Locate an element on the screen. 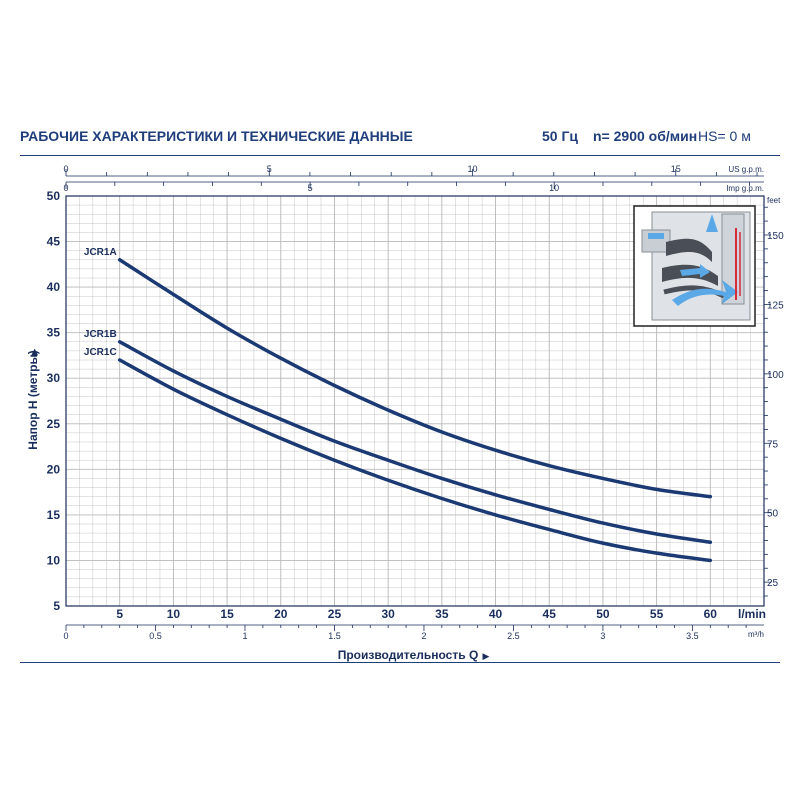 Image resolution: width=800 pixels, height=800 pixels. x-tick-label: 30 is located at coordinates (388, 614).